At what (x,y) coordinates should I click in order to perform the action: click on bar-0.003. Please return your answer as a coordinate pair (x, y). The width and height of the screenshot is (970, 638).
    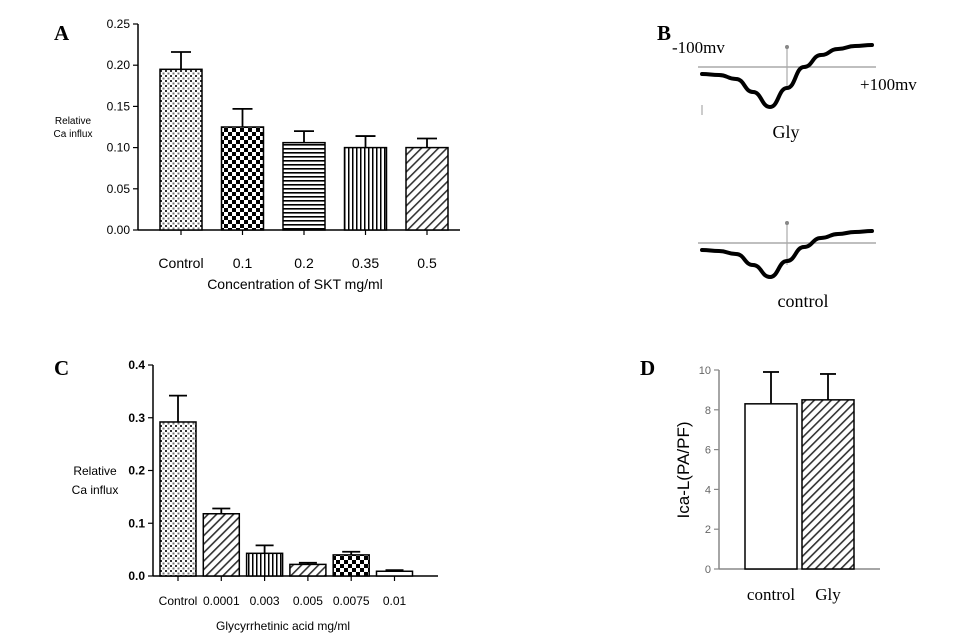
    Looking at the image, I should click on (264, 564).